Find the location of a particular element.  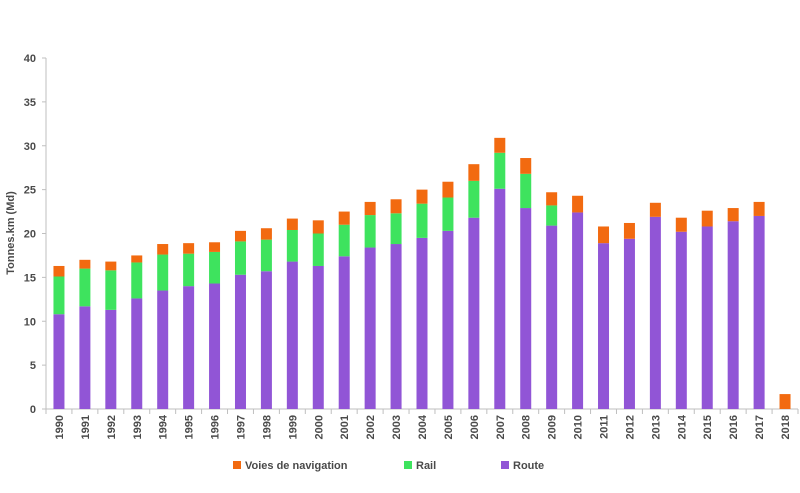

bar-rail-1992 is located at coordinates (111, 290).